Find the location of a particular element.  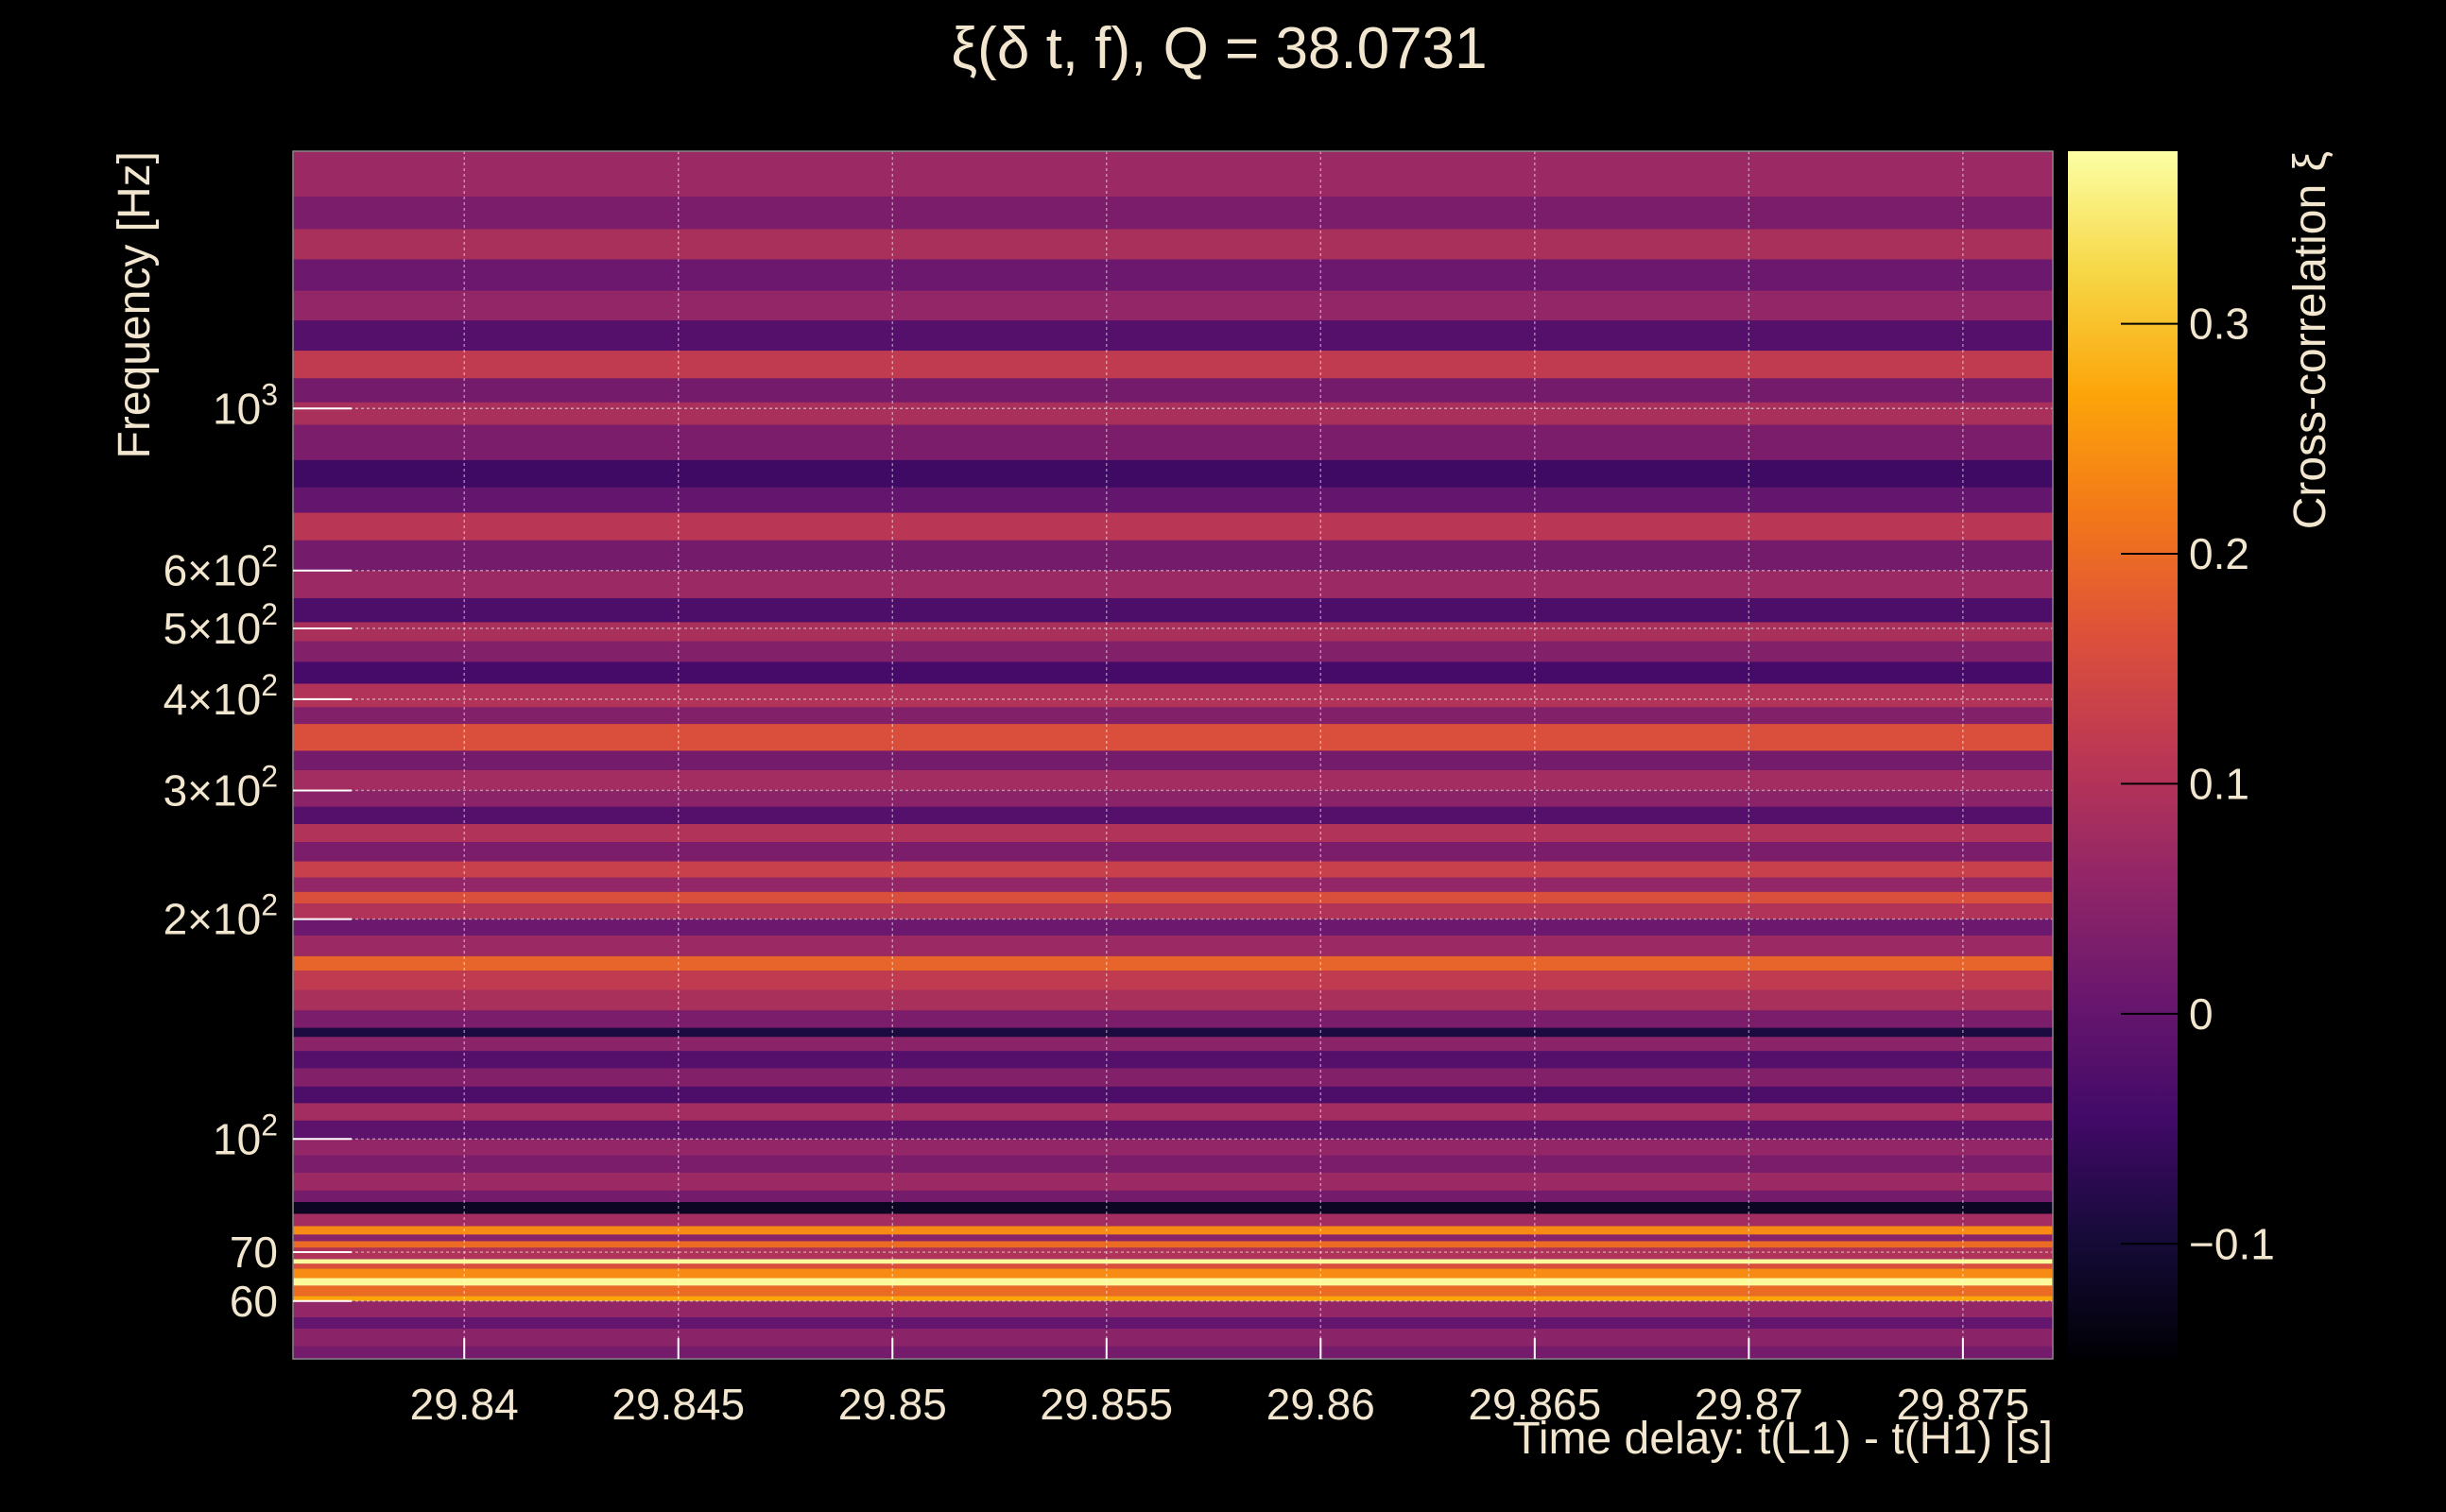

y-tick-label: 60 is located at coordinates (254, 1301).